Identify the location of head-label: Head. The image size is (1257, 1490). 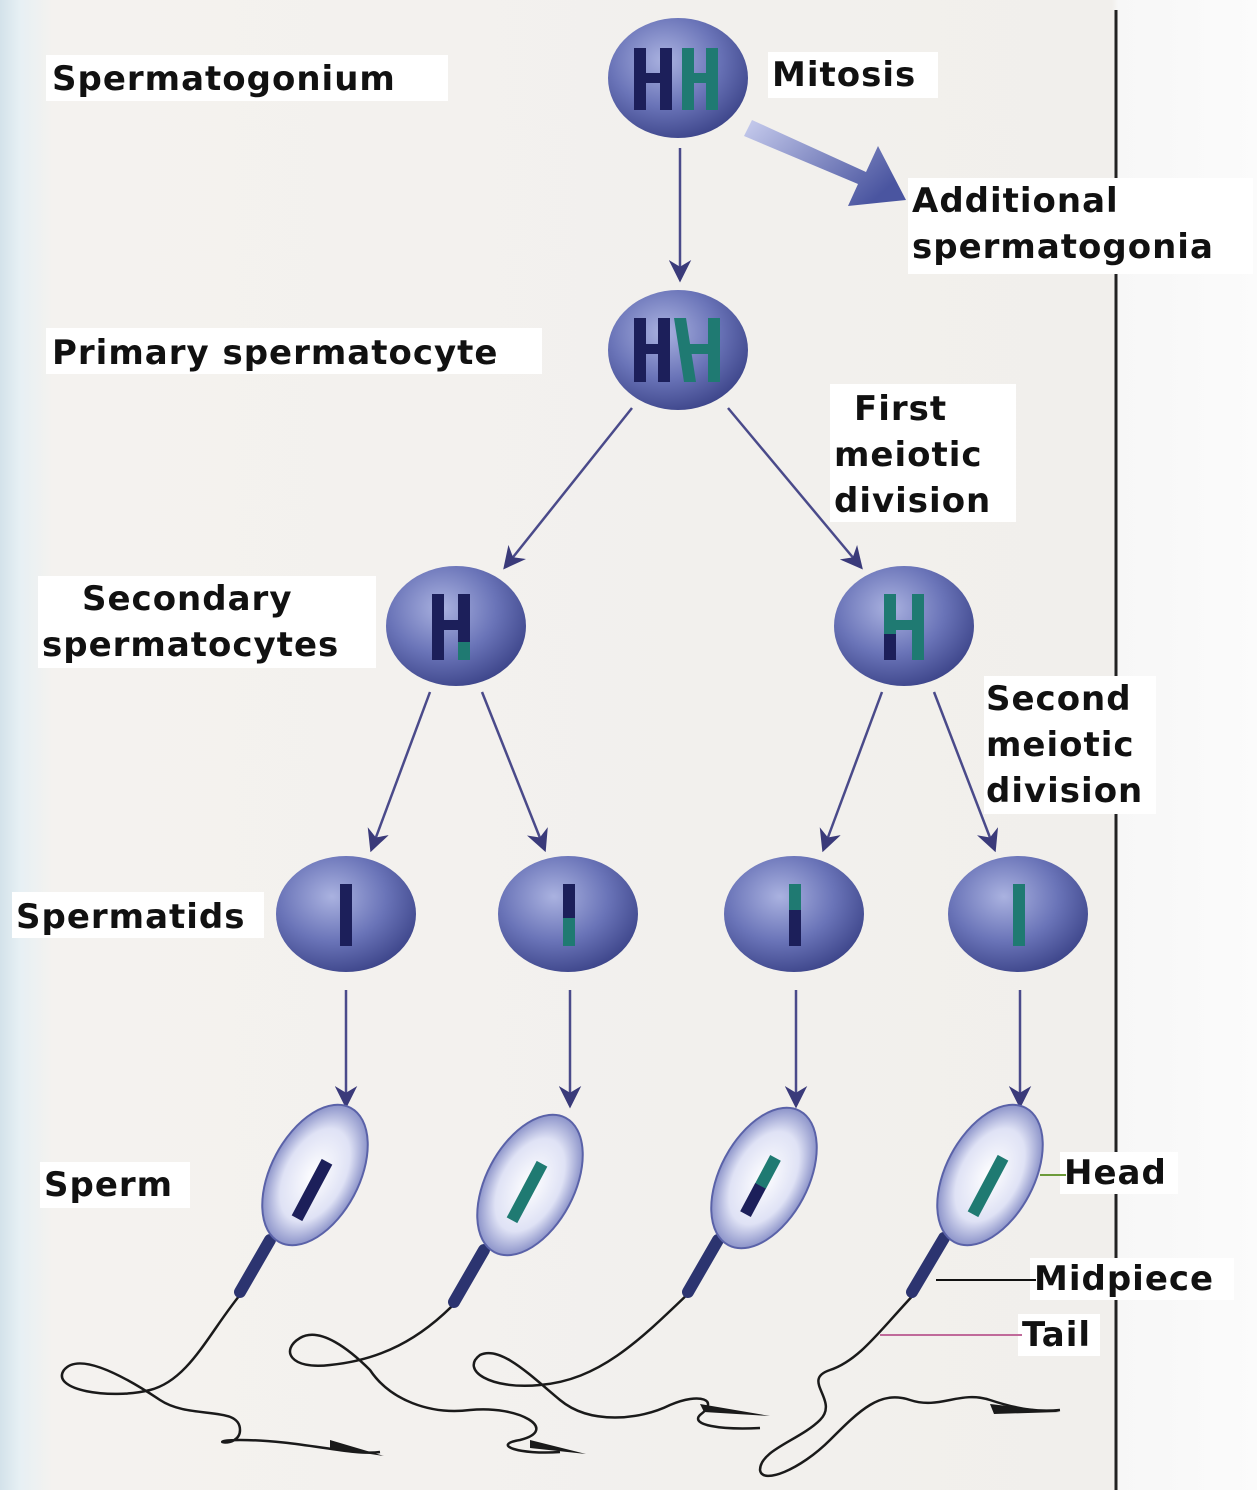
(1115, 1173).